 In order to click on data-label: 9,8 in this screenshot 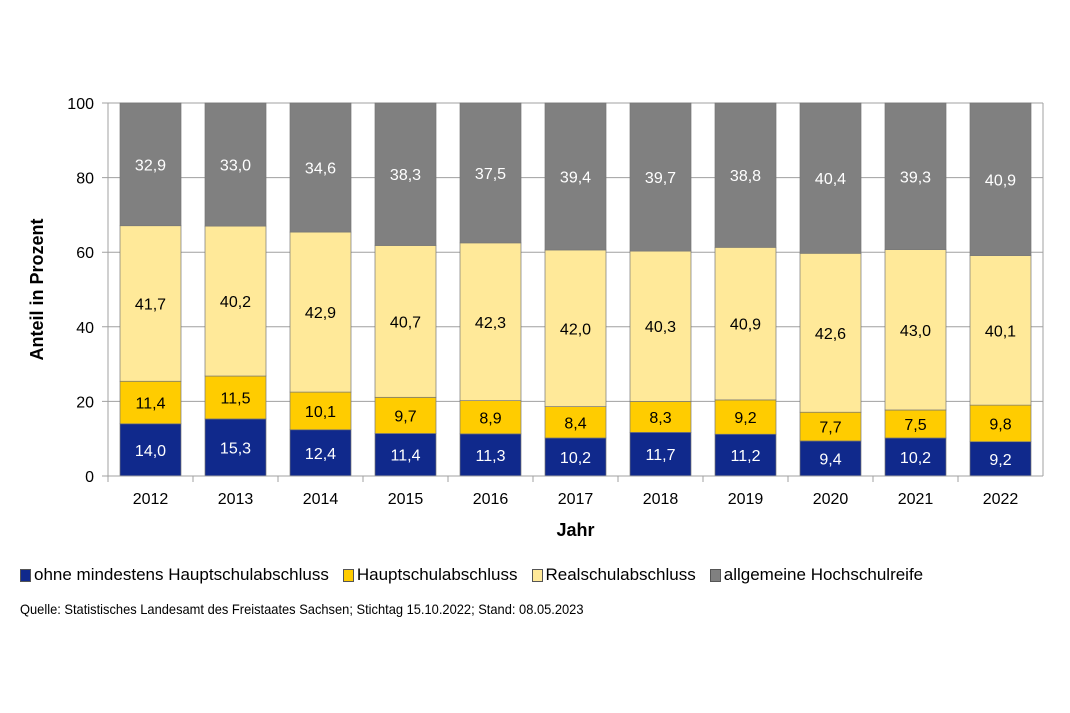, I will do `click(1000, 424)`.